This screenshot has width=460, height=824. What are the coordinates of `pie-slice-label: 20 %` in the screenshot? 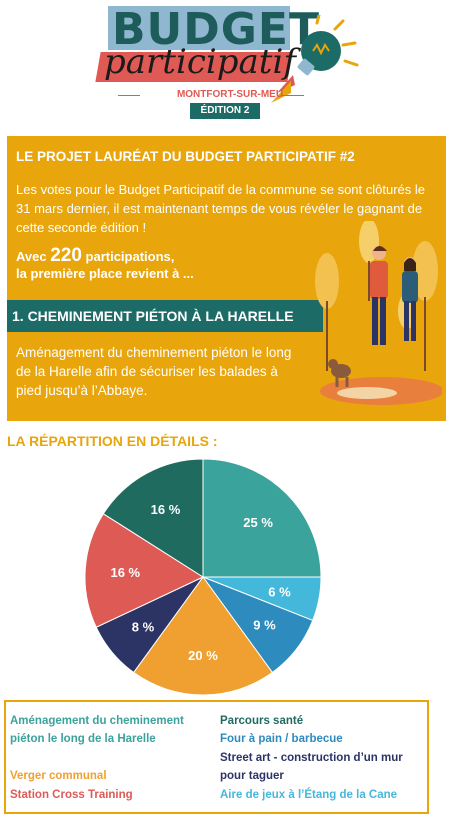 It's located at (203, 655).